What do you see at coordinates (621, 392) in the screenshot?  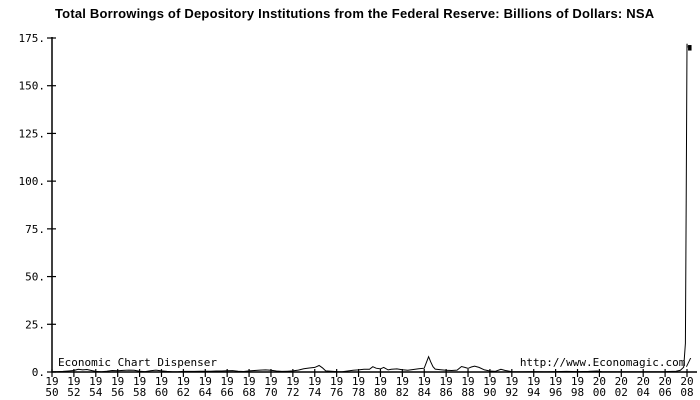 I see `x-tick-label-year: 02` at bounding box center [621, 392].